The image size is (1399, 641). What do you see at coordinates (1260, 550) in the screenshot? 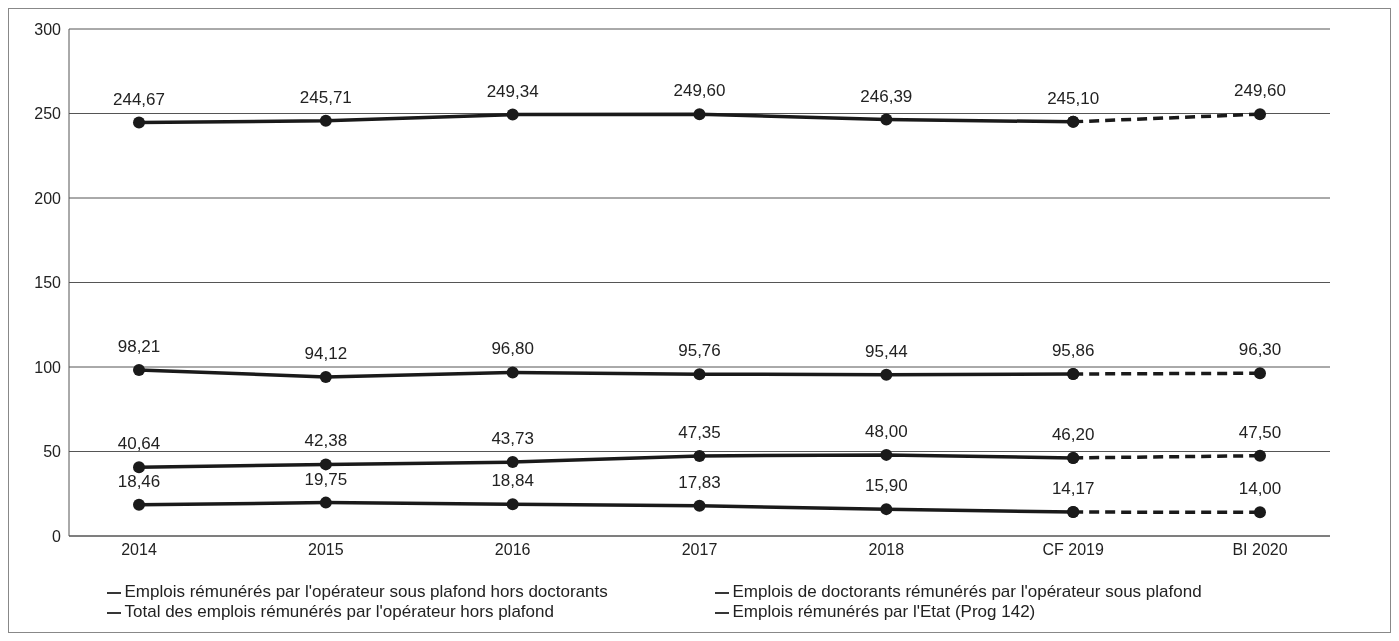
I see `x-tick-label: BI 2020` at bounding box center [1260, 550].